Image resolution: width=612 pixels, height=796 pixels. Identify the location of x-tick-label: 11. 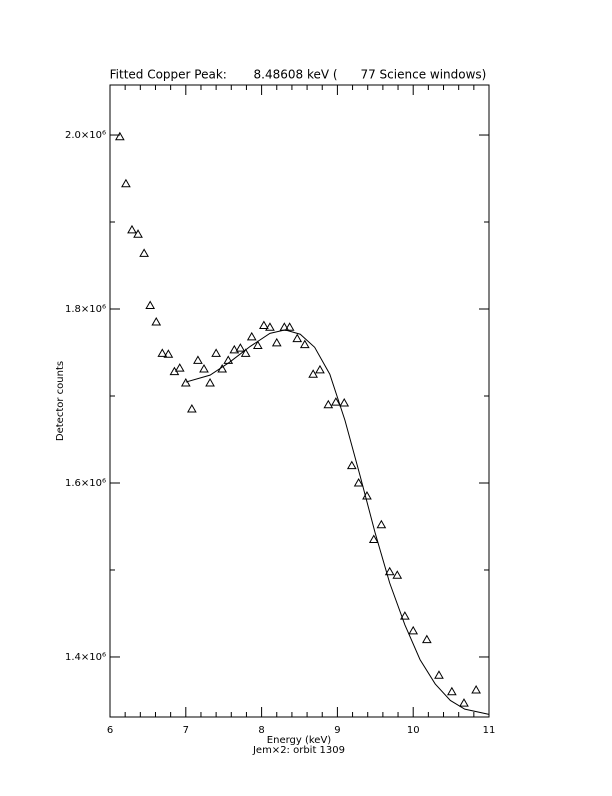
(489, 730).